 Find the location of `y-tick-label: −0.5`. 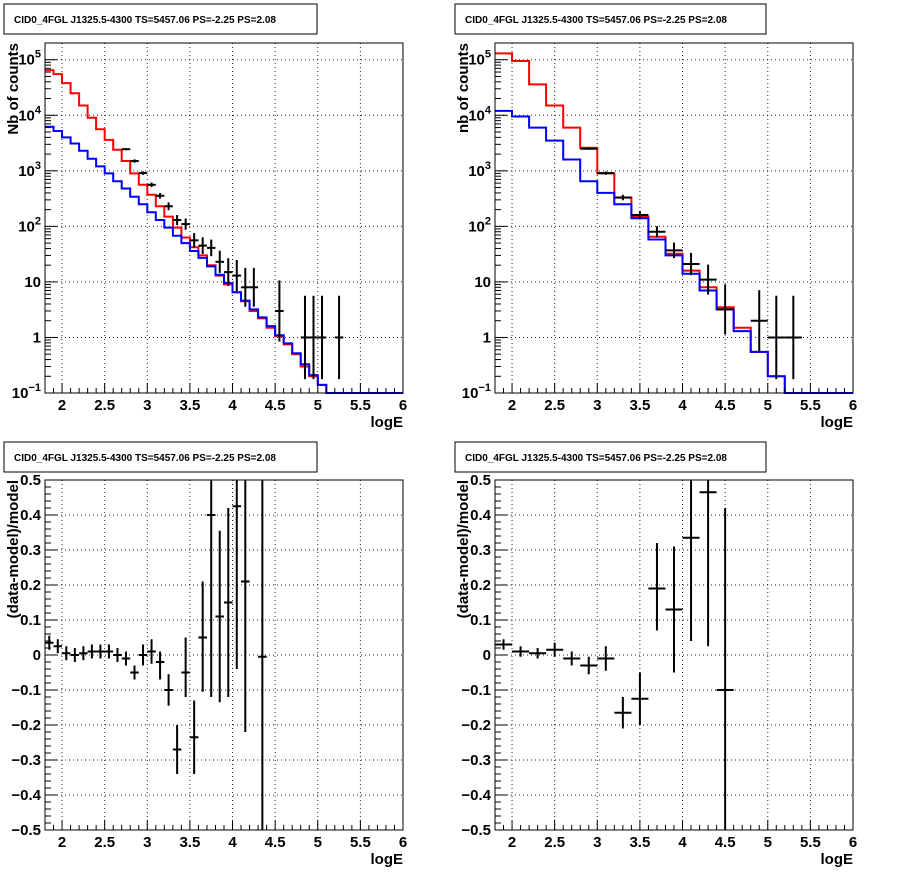

y-tick-label: −0.5 is located at coordinates (476, 830).